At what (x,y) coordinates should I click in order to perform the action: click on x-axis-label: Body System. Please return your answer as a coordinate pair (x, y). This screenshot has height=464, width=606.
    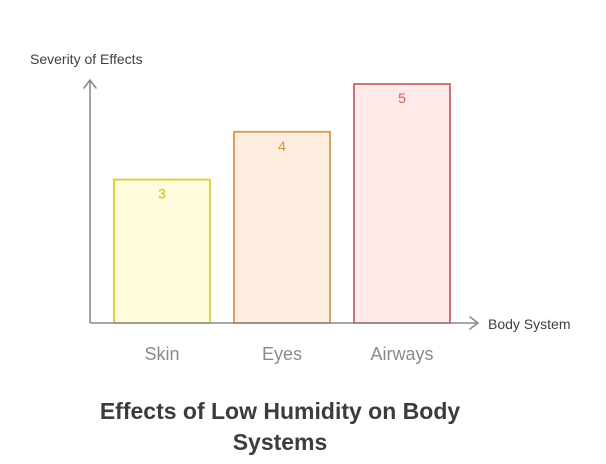
    Looking at the image, I should click on (529, 324).